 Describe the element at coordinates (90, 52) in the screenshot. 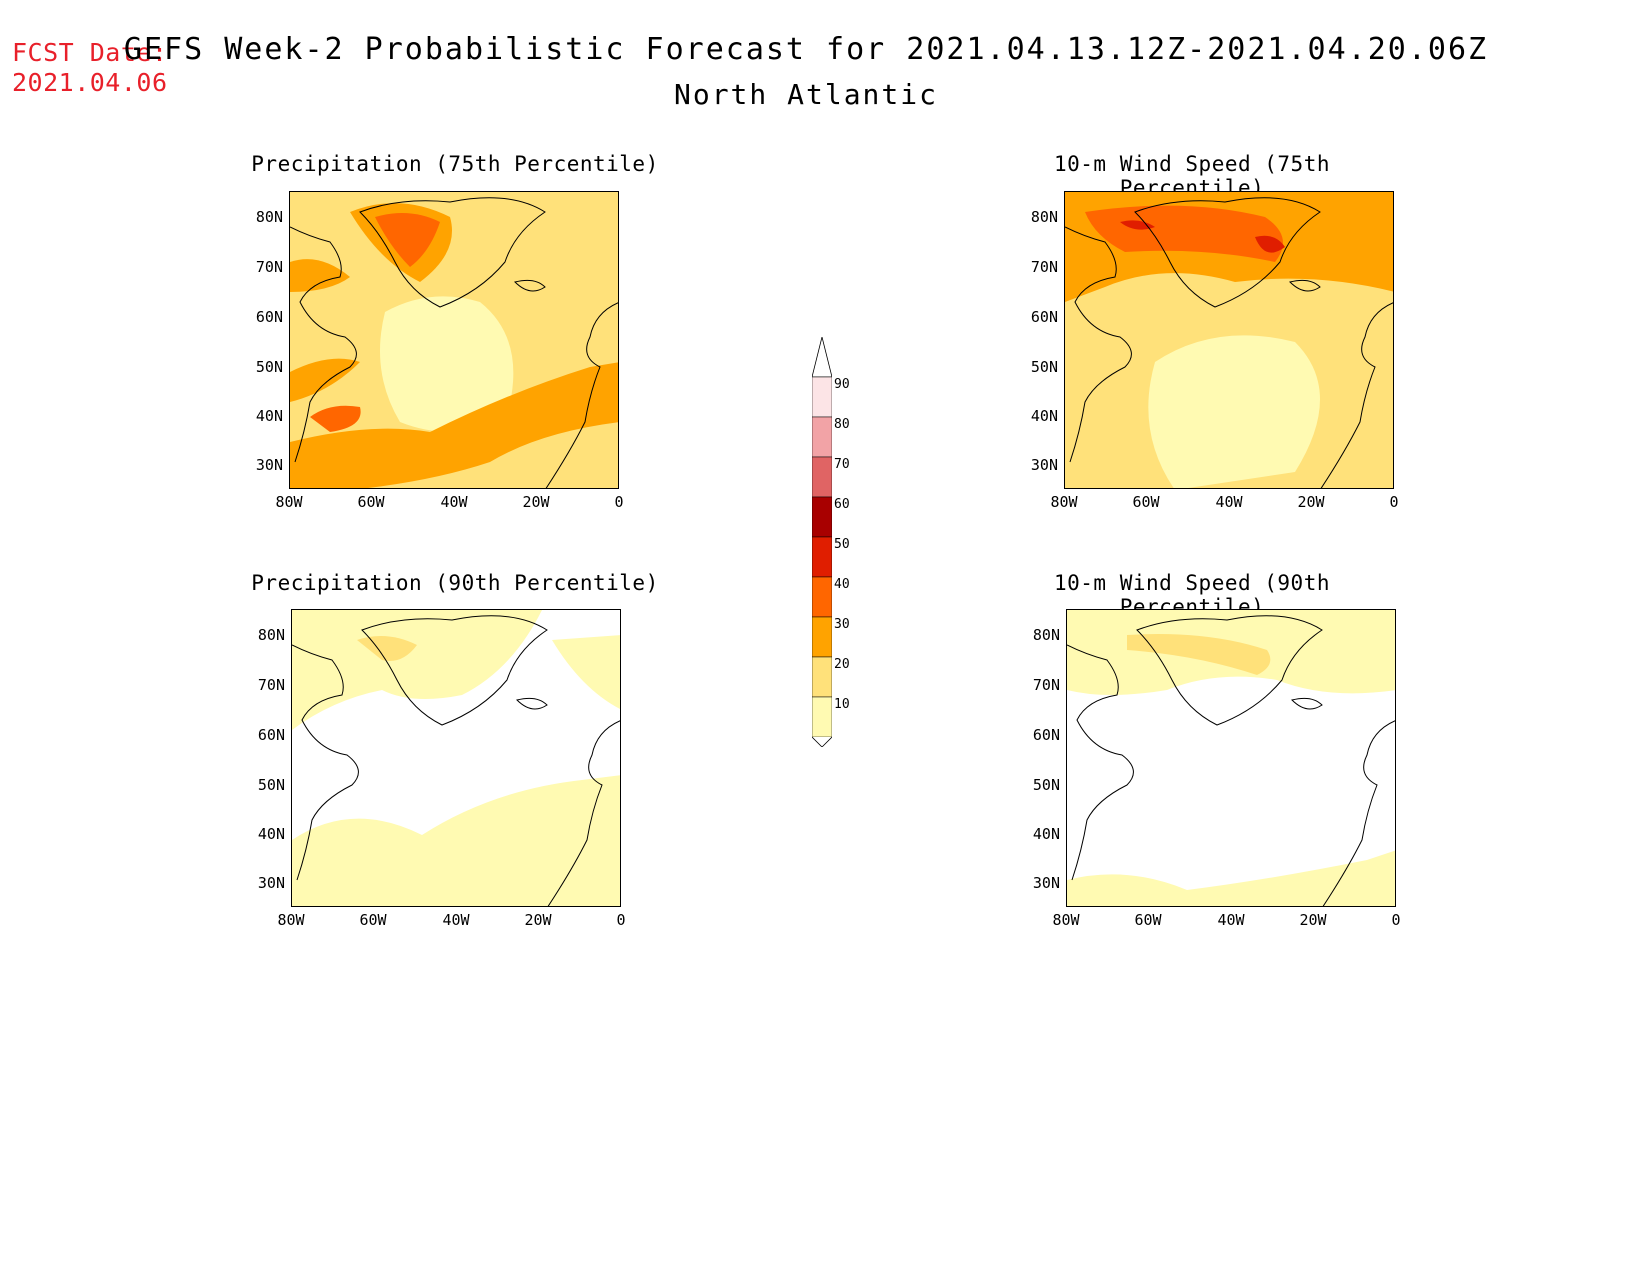

I see `forecast-date-label: FCST Date:` at that location.